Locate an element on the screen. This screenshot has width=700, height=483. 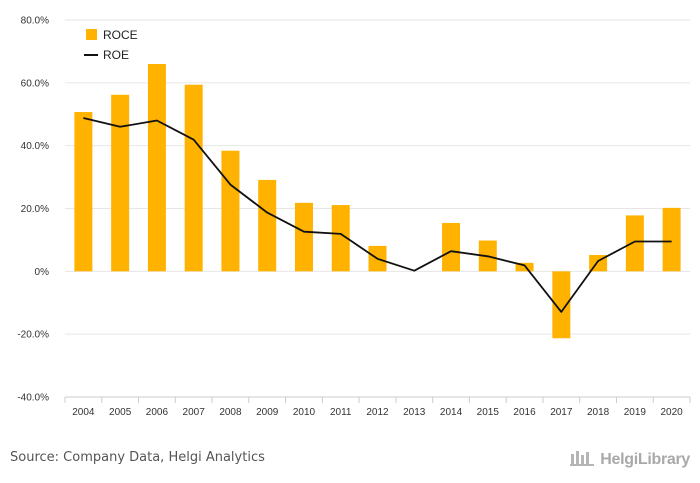
x-tick-label: 2016 is located at coordinates (524, 412).